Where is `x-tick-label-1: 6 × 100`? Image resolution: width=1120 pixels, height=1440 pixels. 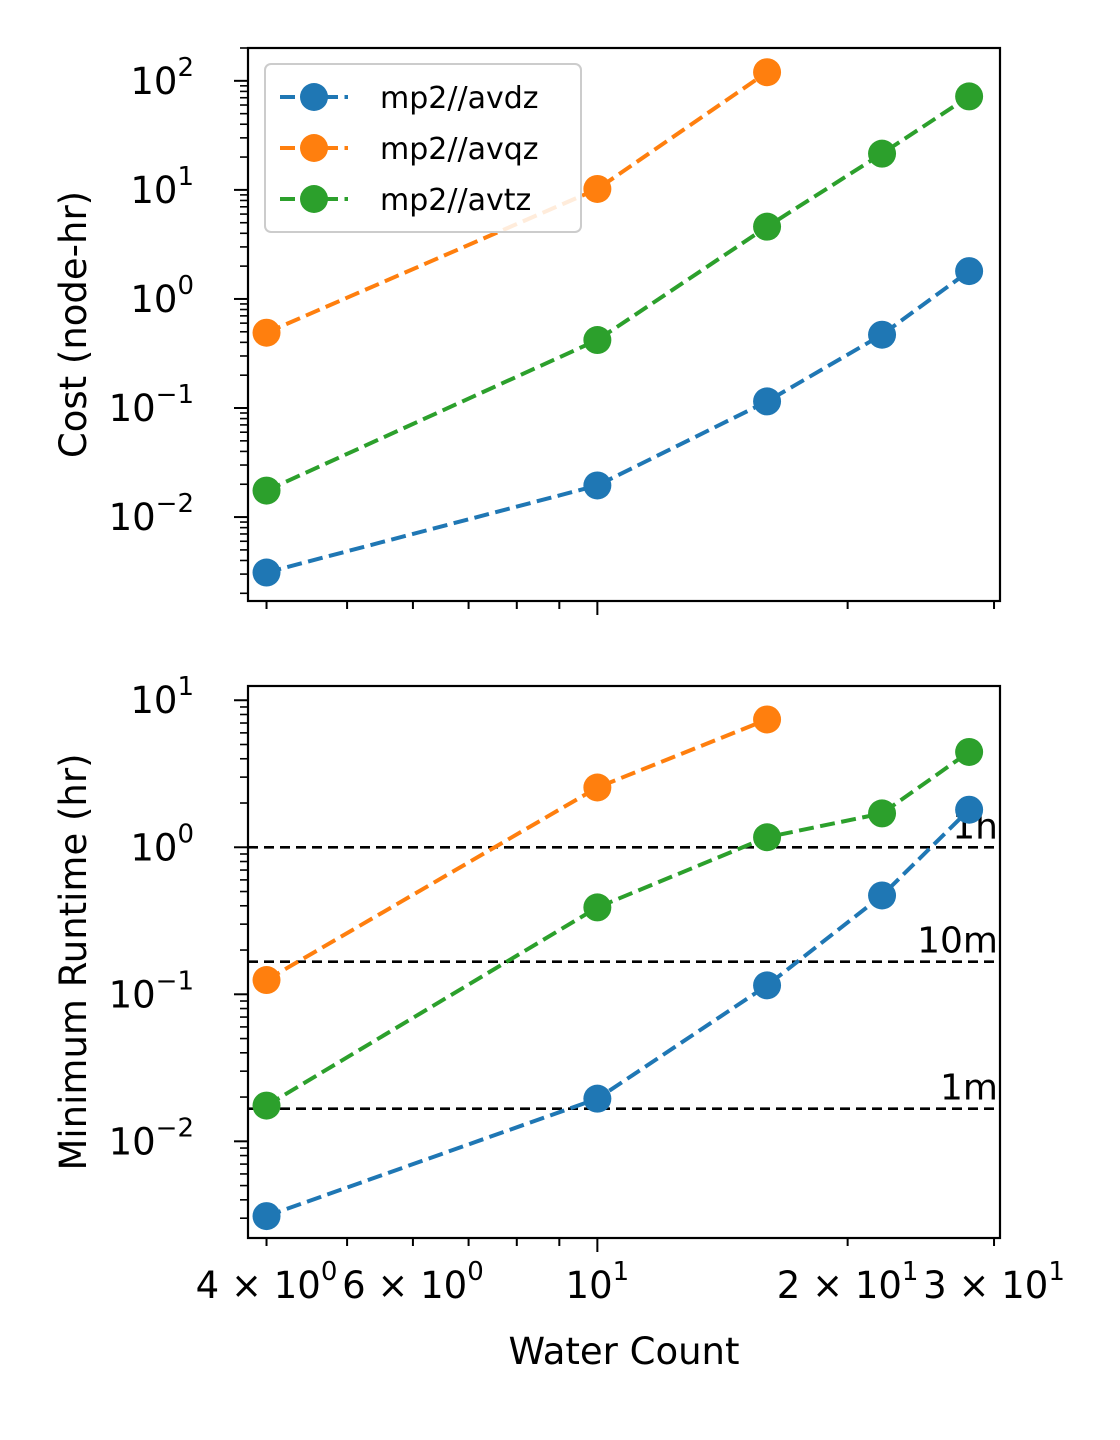
x-tick-label-1: 6 × 100 is located at coordinates (413, 1282).